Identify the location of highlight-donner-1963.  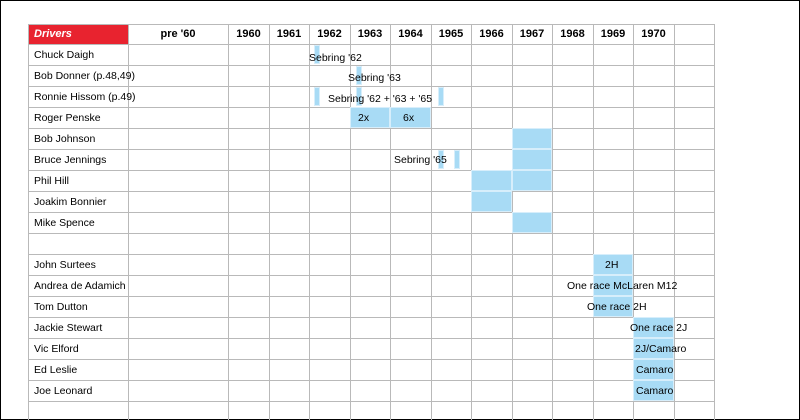
(359, 75).